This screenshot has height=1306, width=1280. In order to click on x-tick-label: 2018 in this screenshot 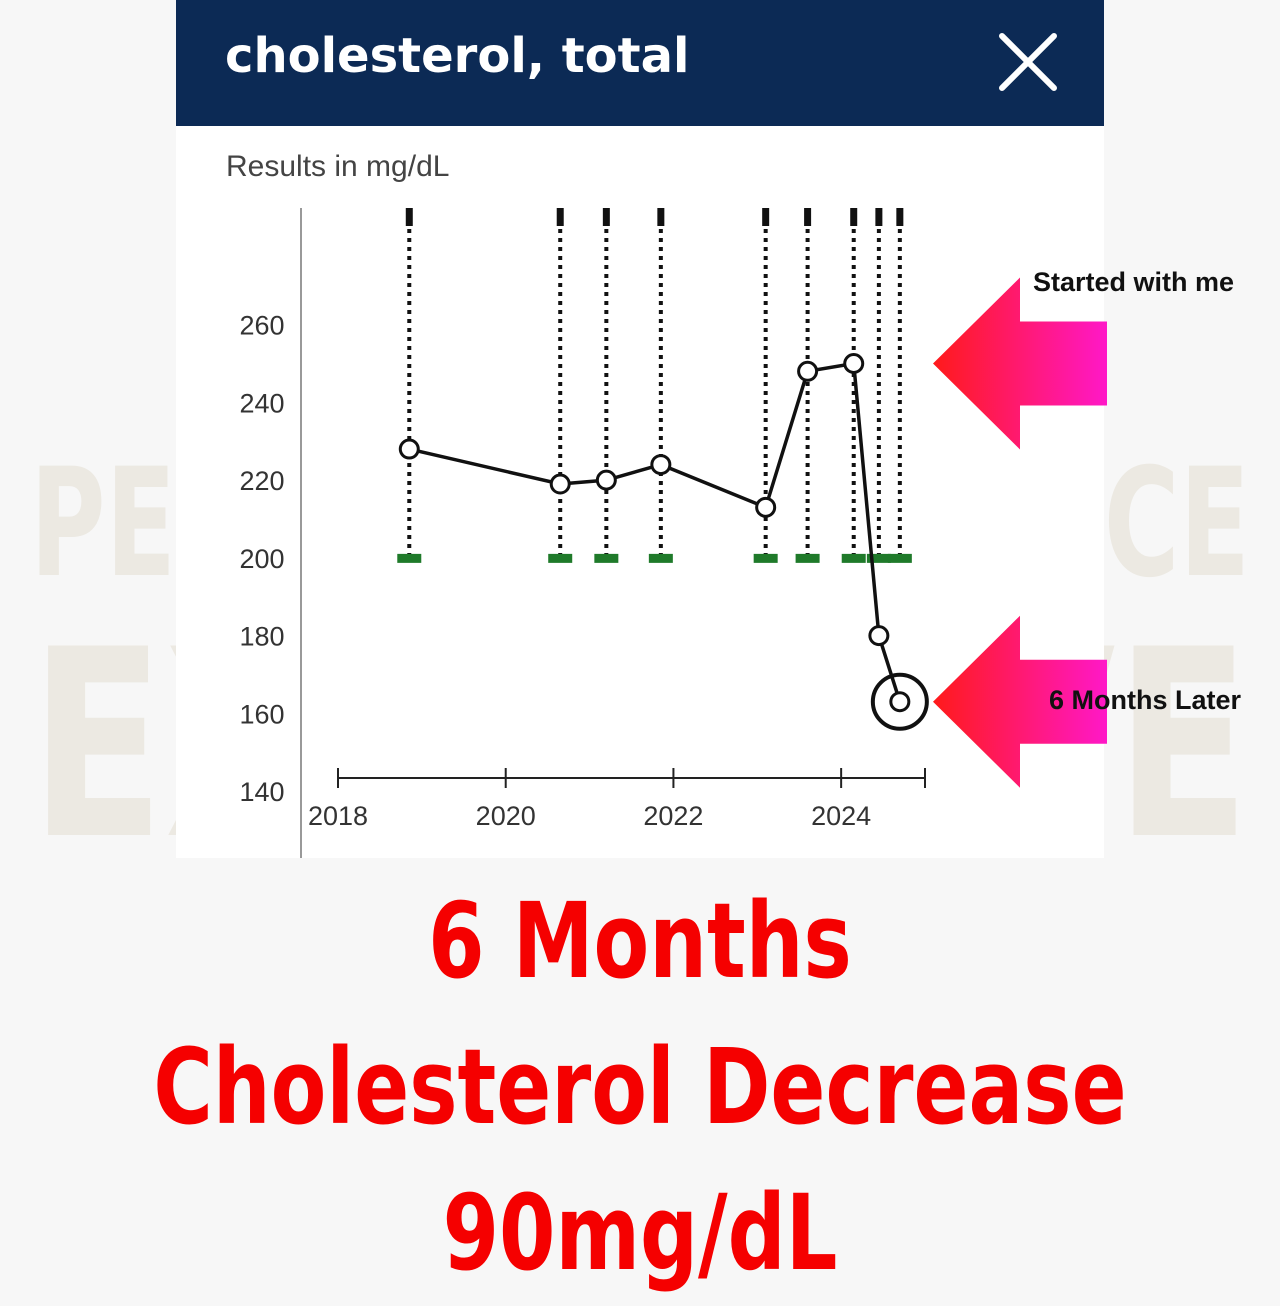, I will do `click(338, 816)`.